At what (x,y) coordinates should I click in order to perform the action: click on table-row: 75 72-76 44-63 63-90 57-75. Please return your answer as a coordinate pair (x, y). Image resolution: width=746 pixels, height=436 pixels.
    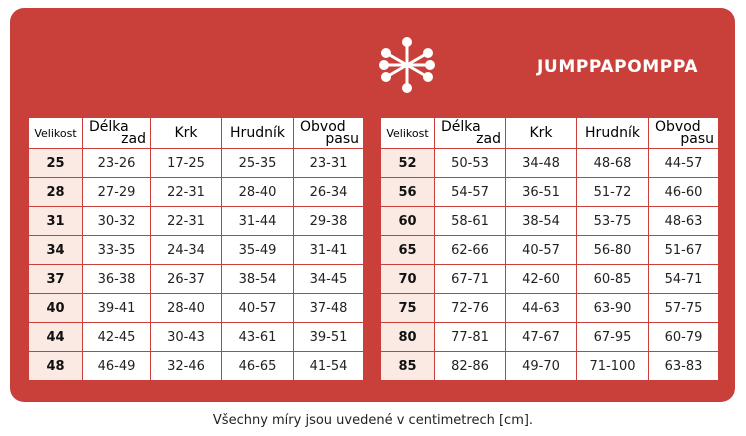
    Looking at the image, I should click on (549, 308).